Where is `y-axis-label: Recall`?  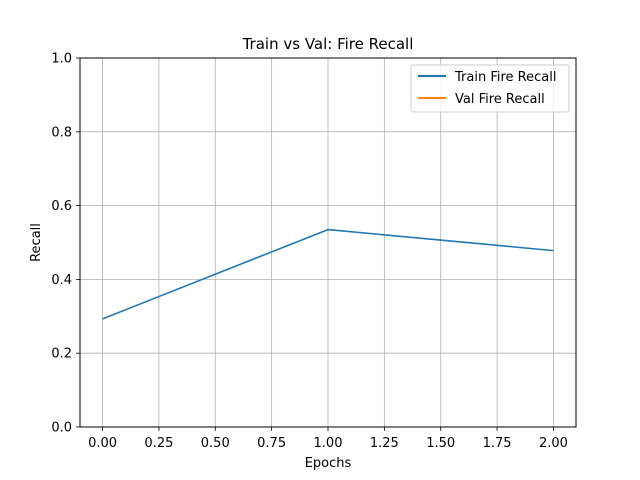
y-axis-label: Recall is located at coordinates (36, 242).